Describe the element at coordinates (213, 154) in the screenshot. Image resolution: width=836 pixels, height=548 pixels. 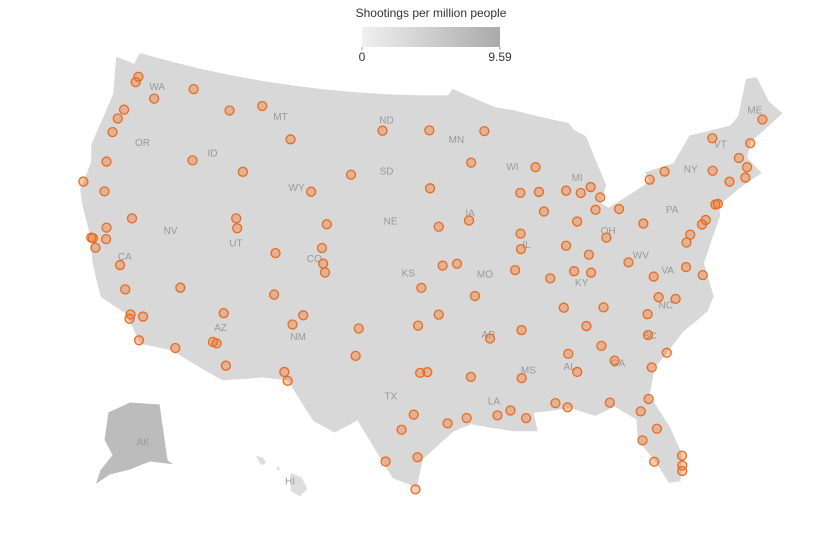
I see `state-label: ID` at that location.